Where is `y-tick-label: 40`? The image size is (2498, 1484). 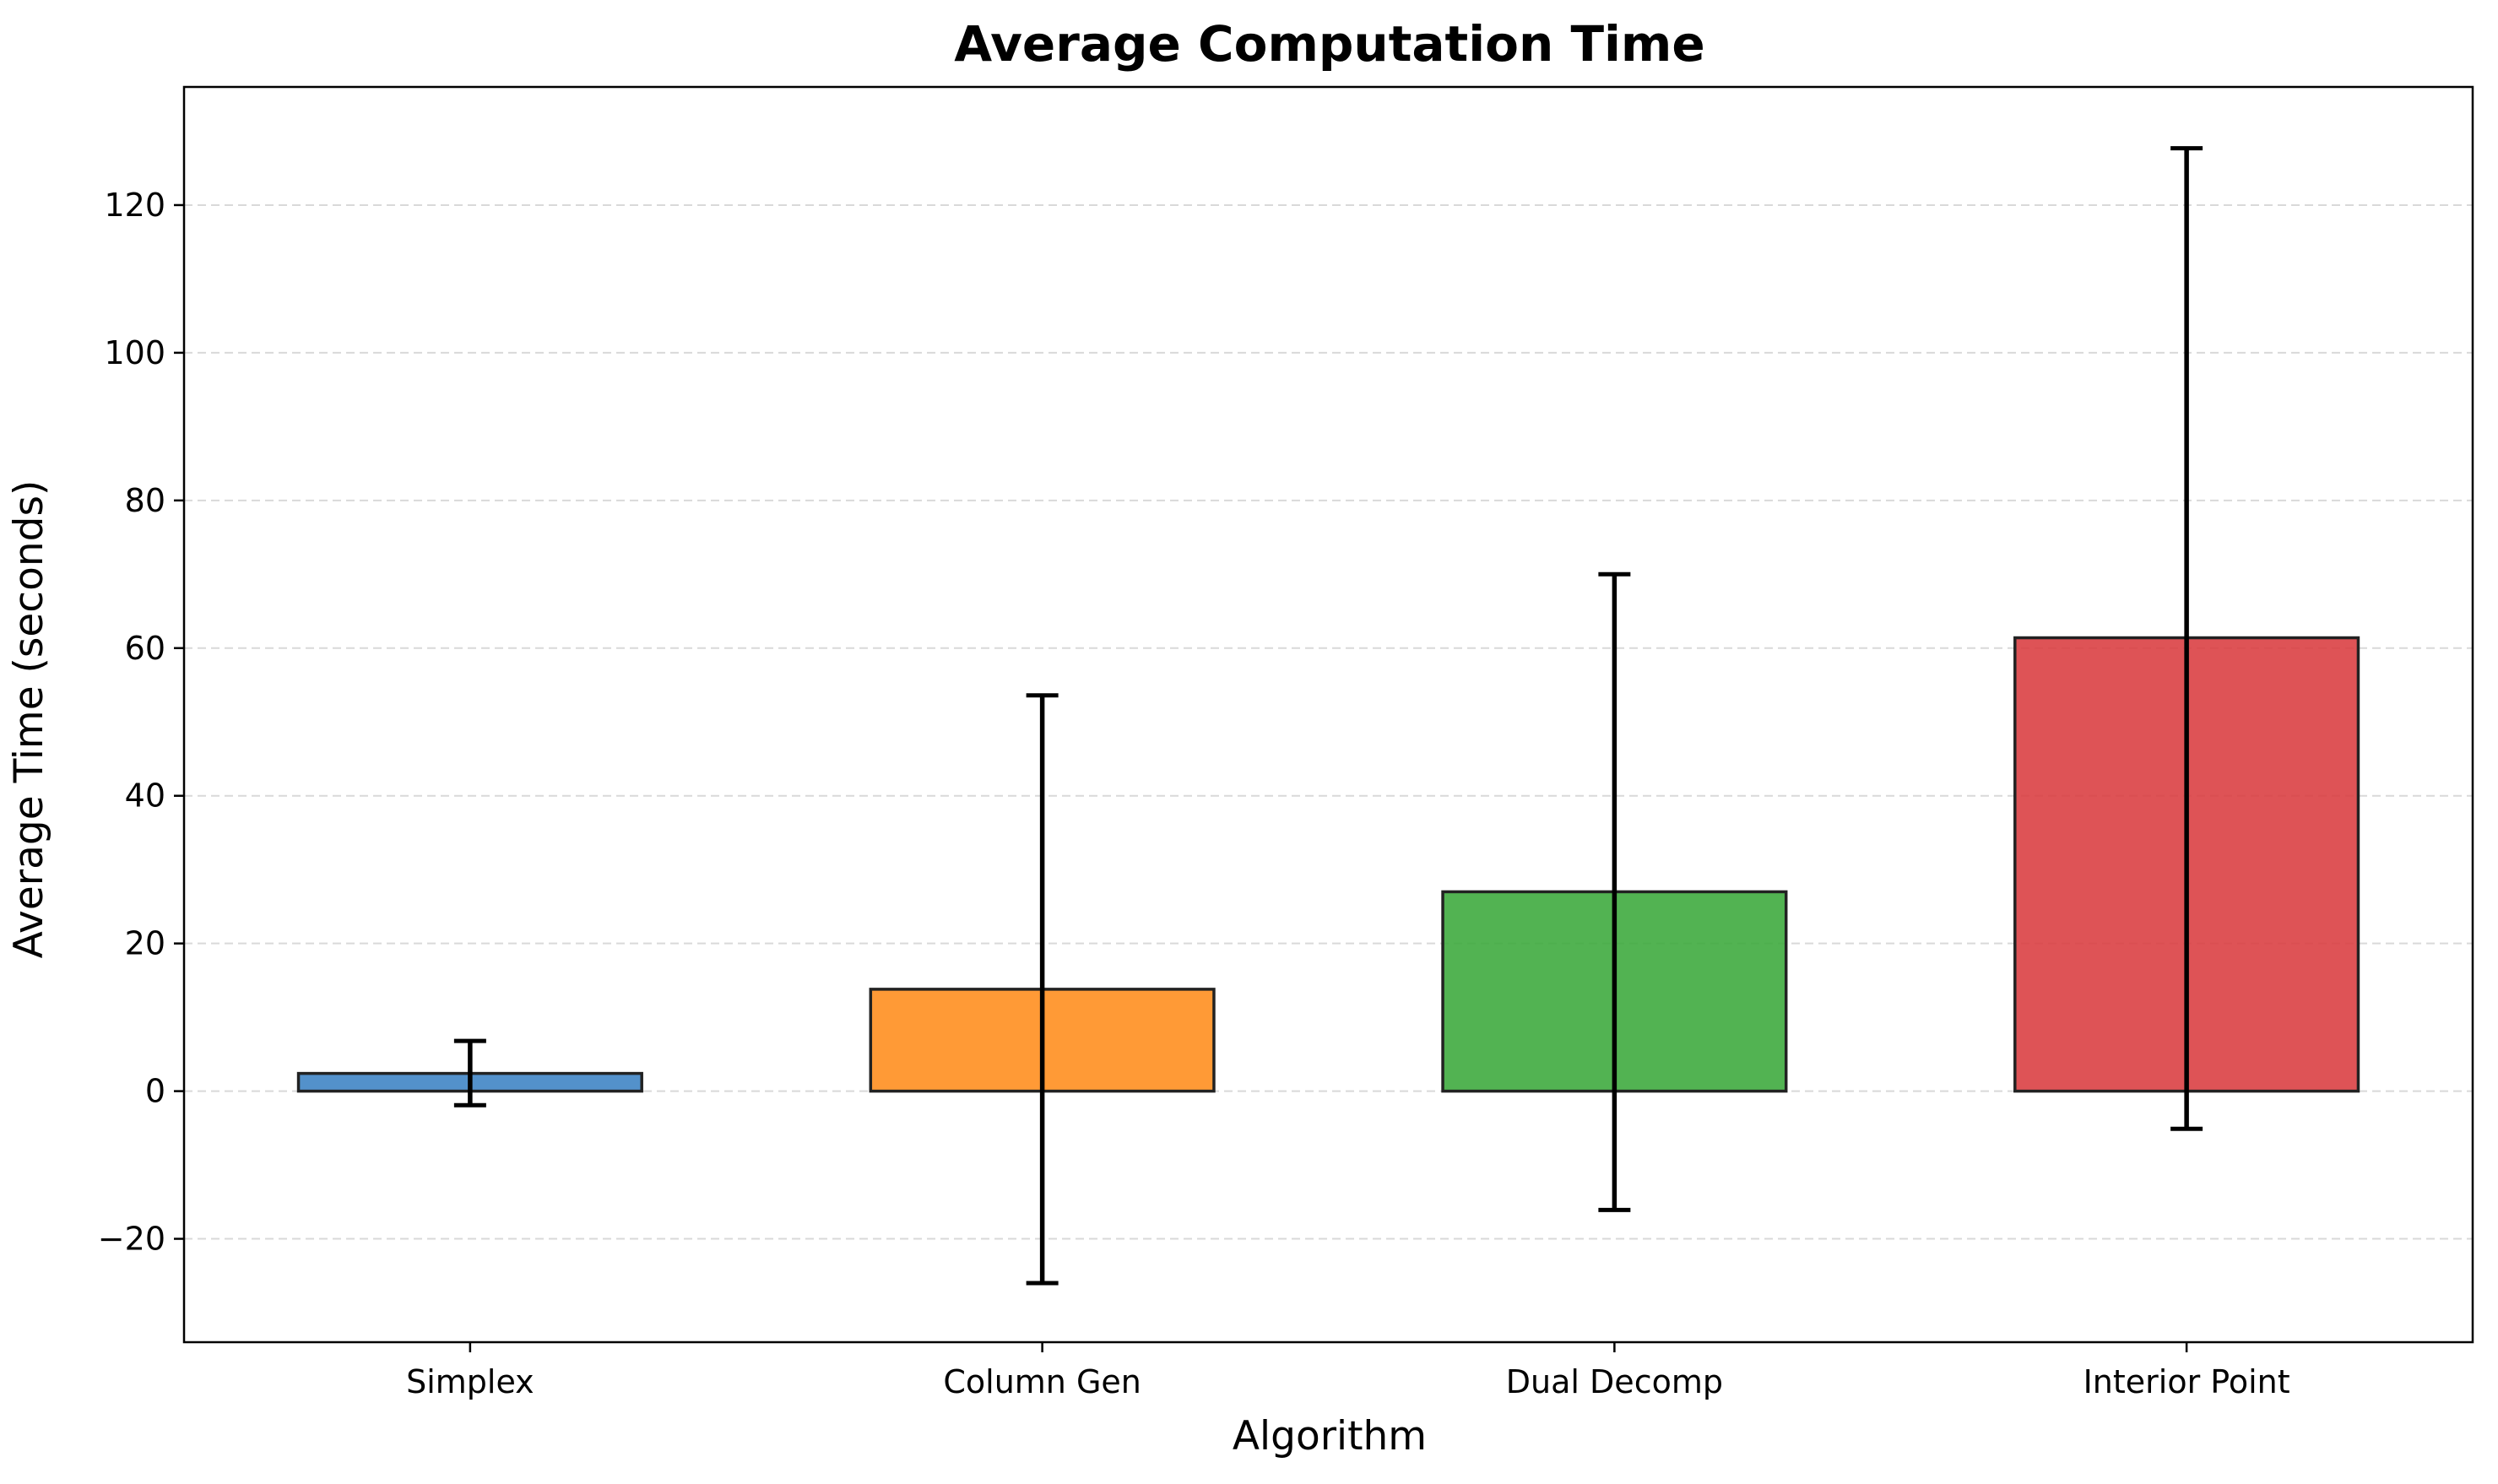
y-tick-label: 40 is located at coordinates (145, 796).